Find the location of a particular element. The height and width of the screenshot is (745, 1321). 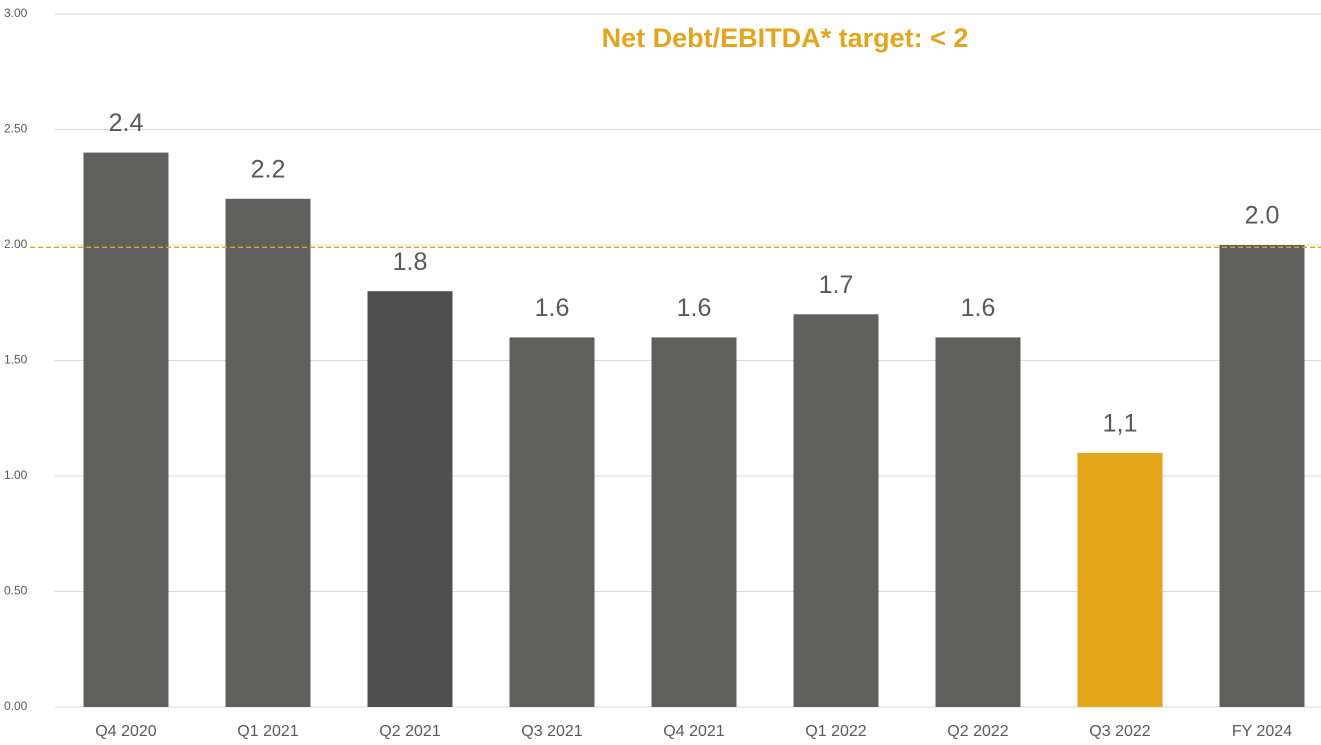

value-label: 1,1 is located at coordinates (1120, 424).